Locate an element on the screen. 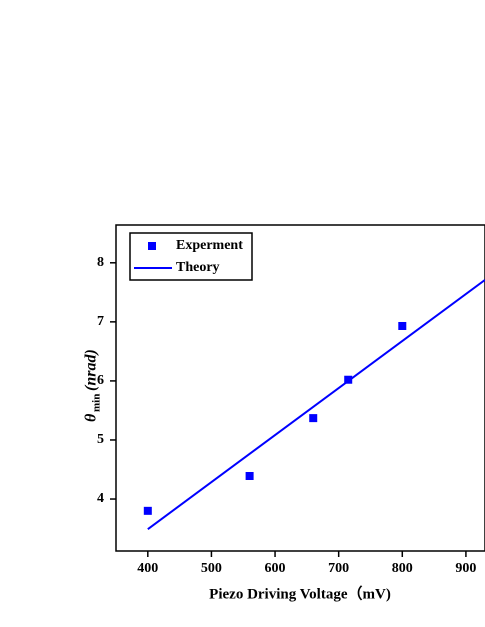 The height and width of the screenshot is (627, 485). y-tick-label: 5 is located at coordinates (100, 439).